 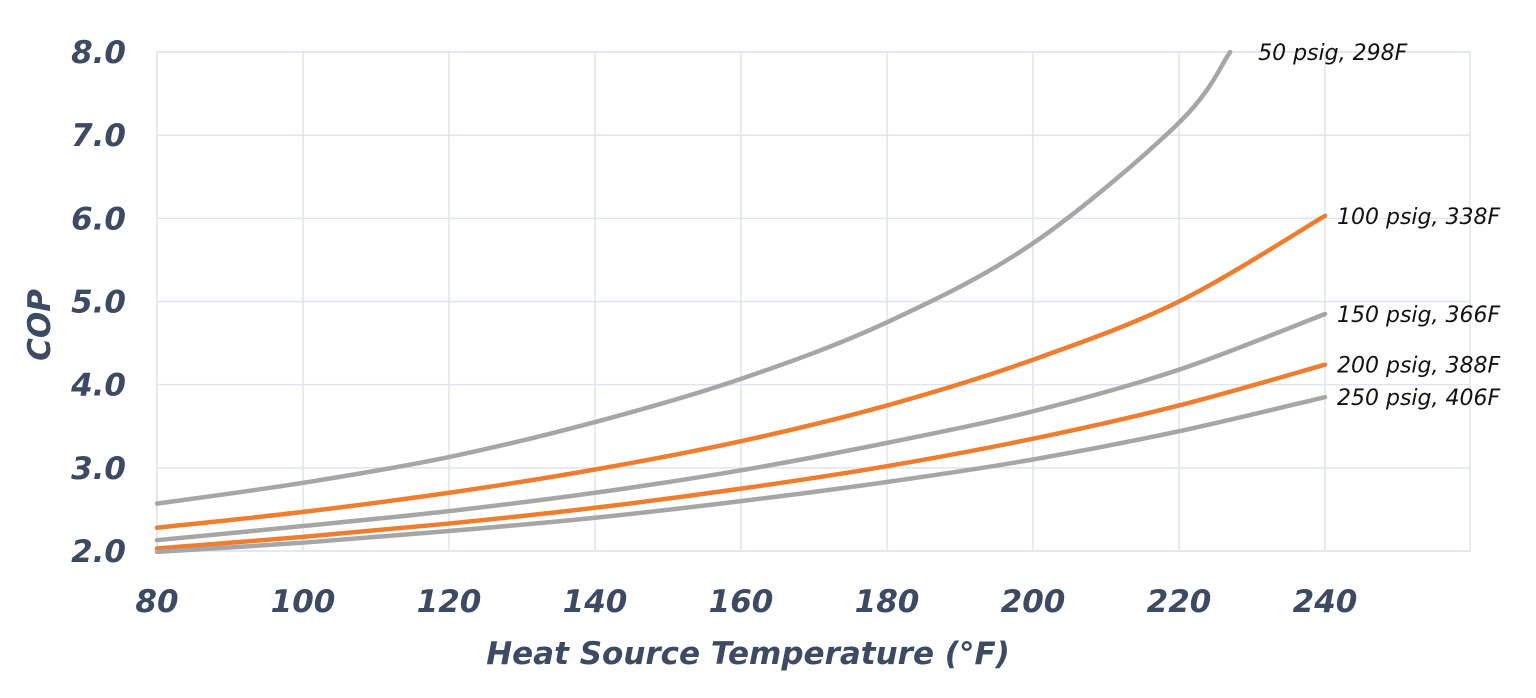 I want to click on series-label-3: 200 psig, 388F, so click(x=1418, y=366).